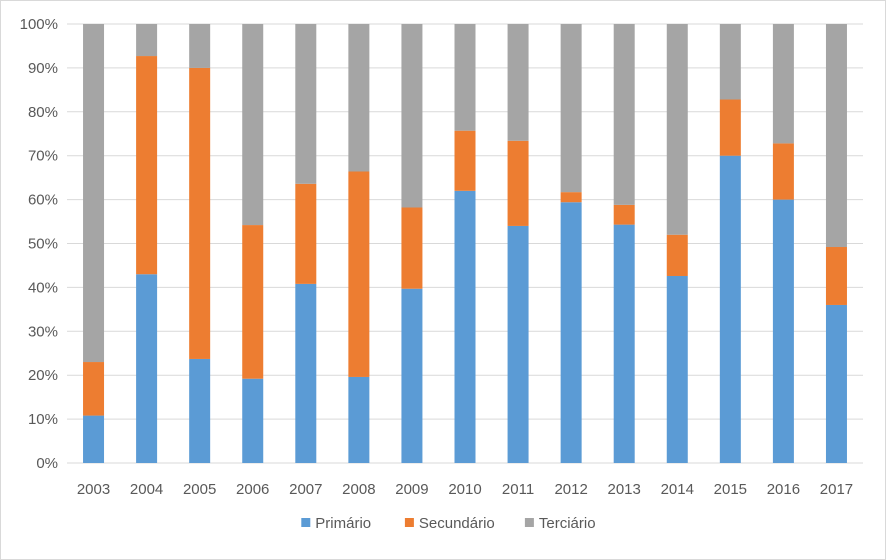 The image size is (886, 560). Describe the element at coordinates (305, 489) in the screenshot. I see `x-tick-label: 2007` at that location.